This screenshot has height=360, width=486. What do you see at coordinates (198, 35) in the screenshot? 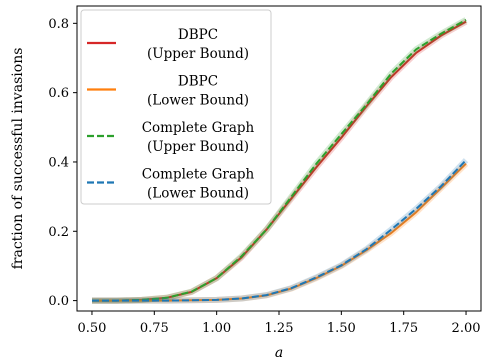
I see `legend-label-0-0: DBPC` at bounding box center [198, 35].